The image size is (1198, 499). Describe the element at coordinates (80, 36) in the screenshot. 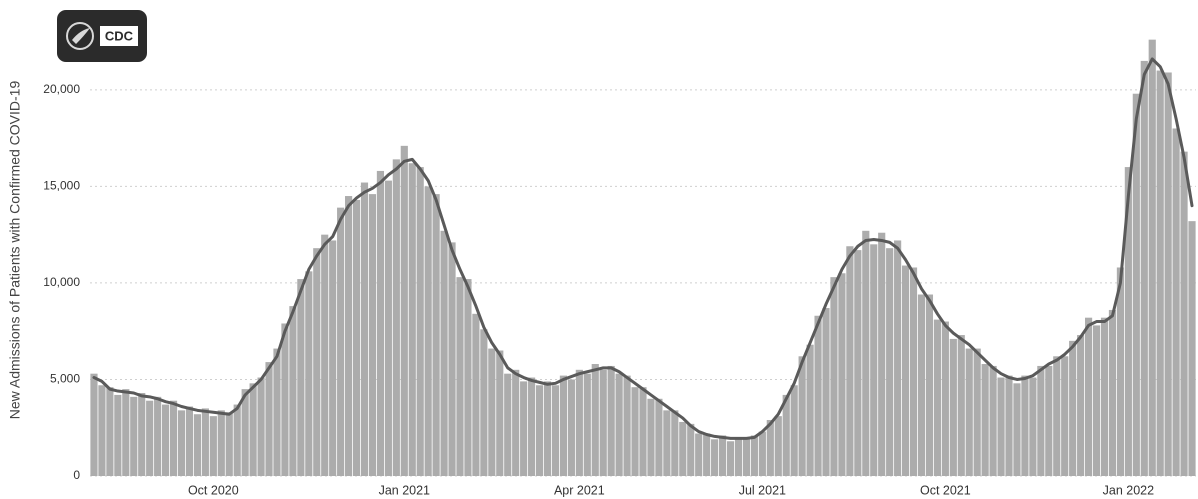

I see `logo-emblem` at that location.